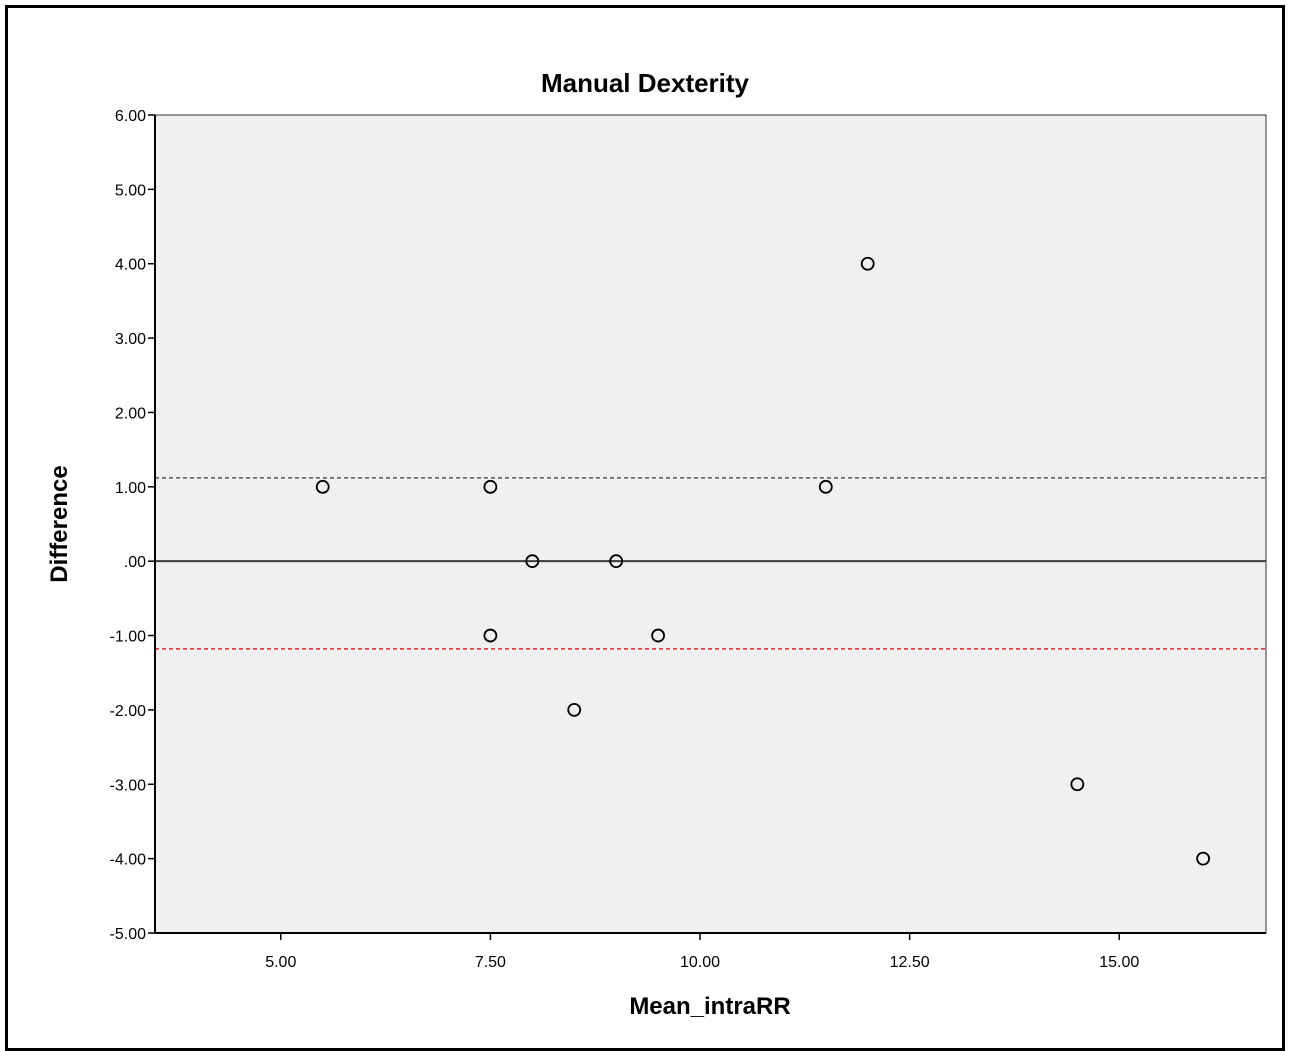 The height and width of the screenshot is (1051, 1294). Describe the element at coordinates (128, 711) in the screenshot. I see `y-tick-label: -2.00` at that location.